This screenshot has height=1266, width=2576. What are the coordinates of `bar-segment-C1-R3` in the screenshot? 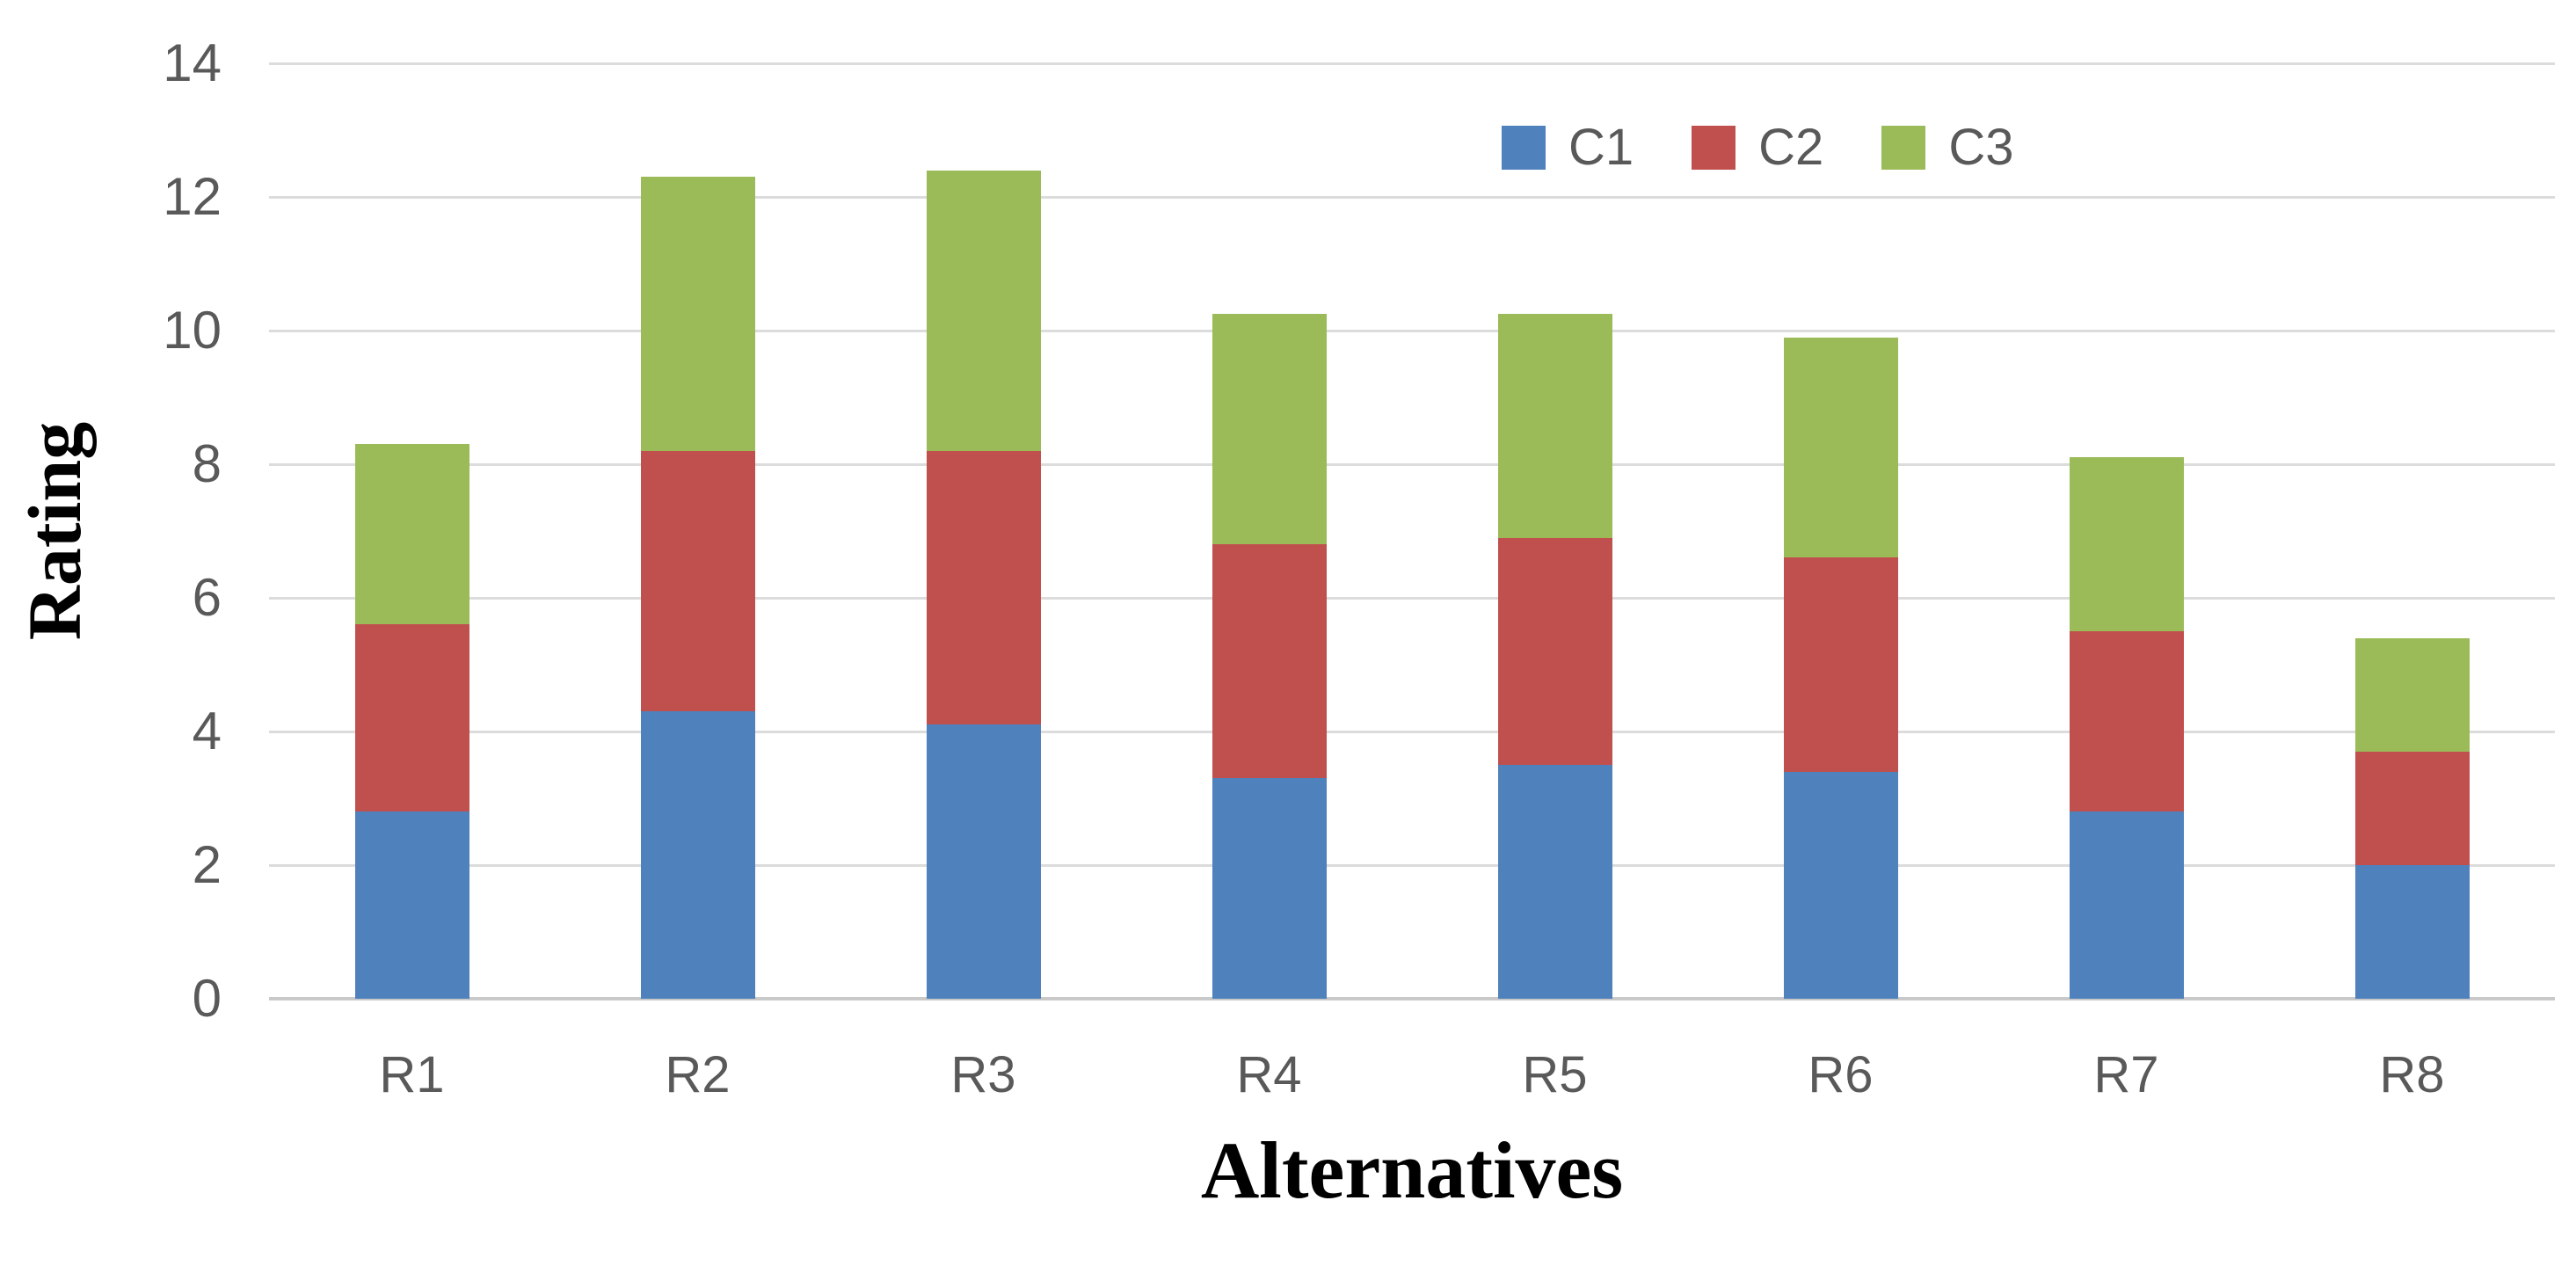 It's located at (983, 861).